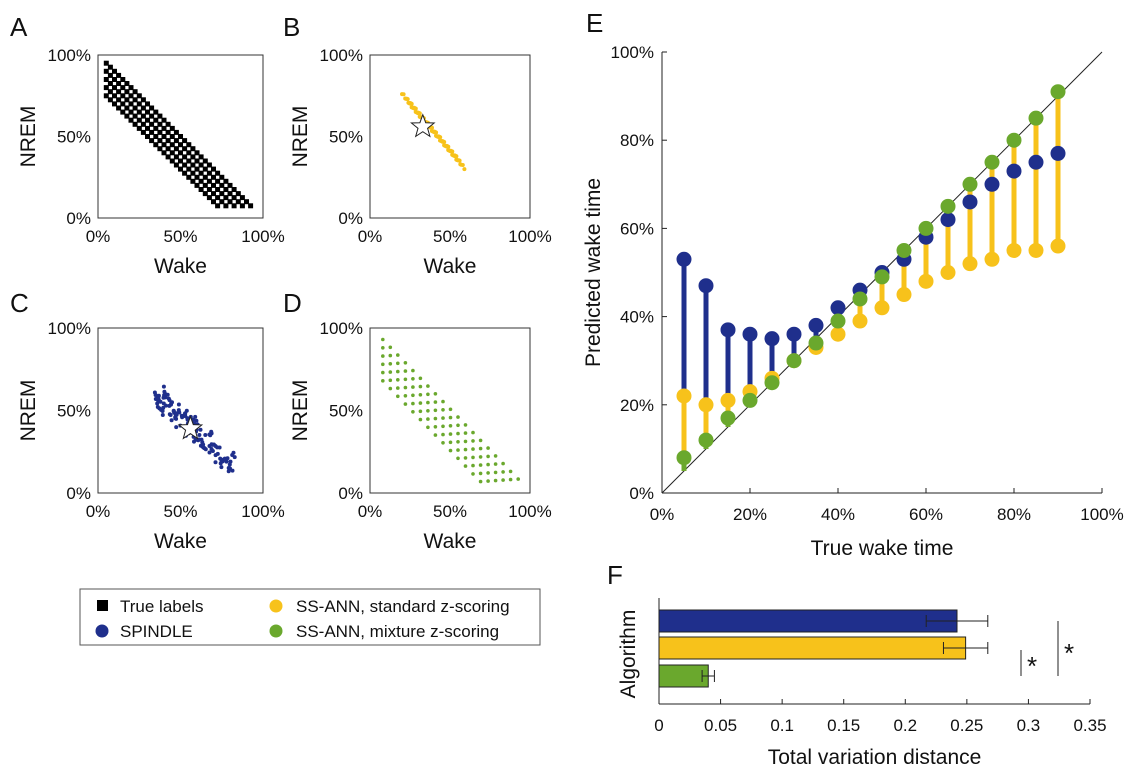 The width and height of the screenshot is (1144, 774). I want to click on x-tick-label: 0%, so click(98, 236).